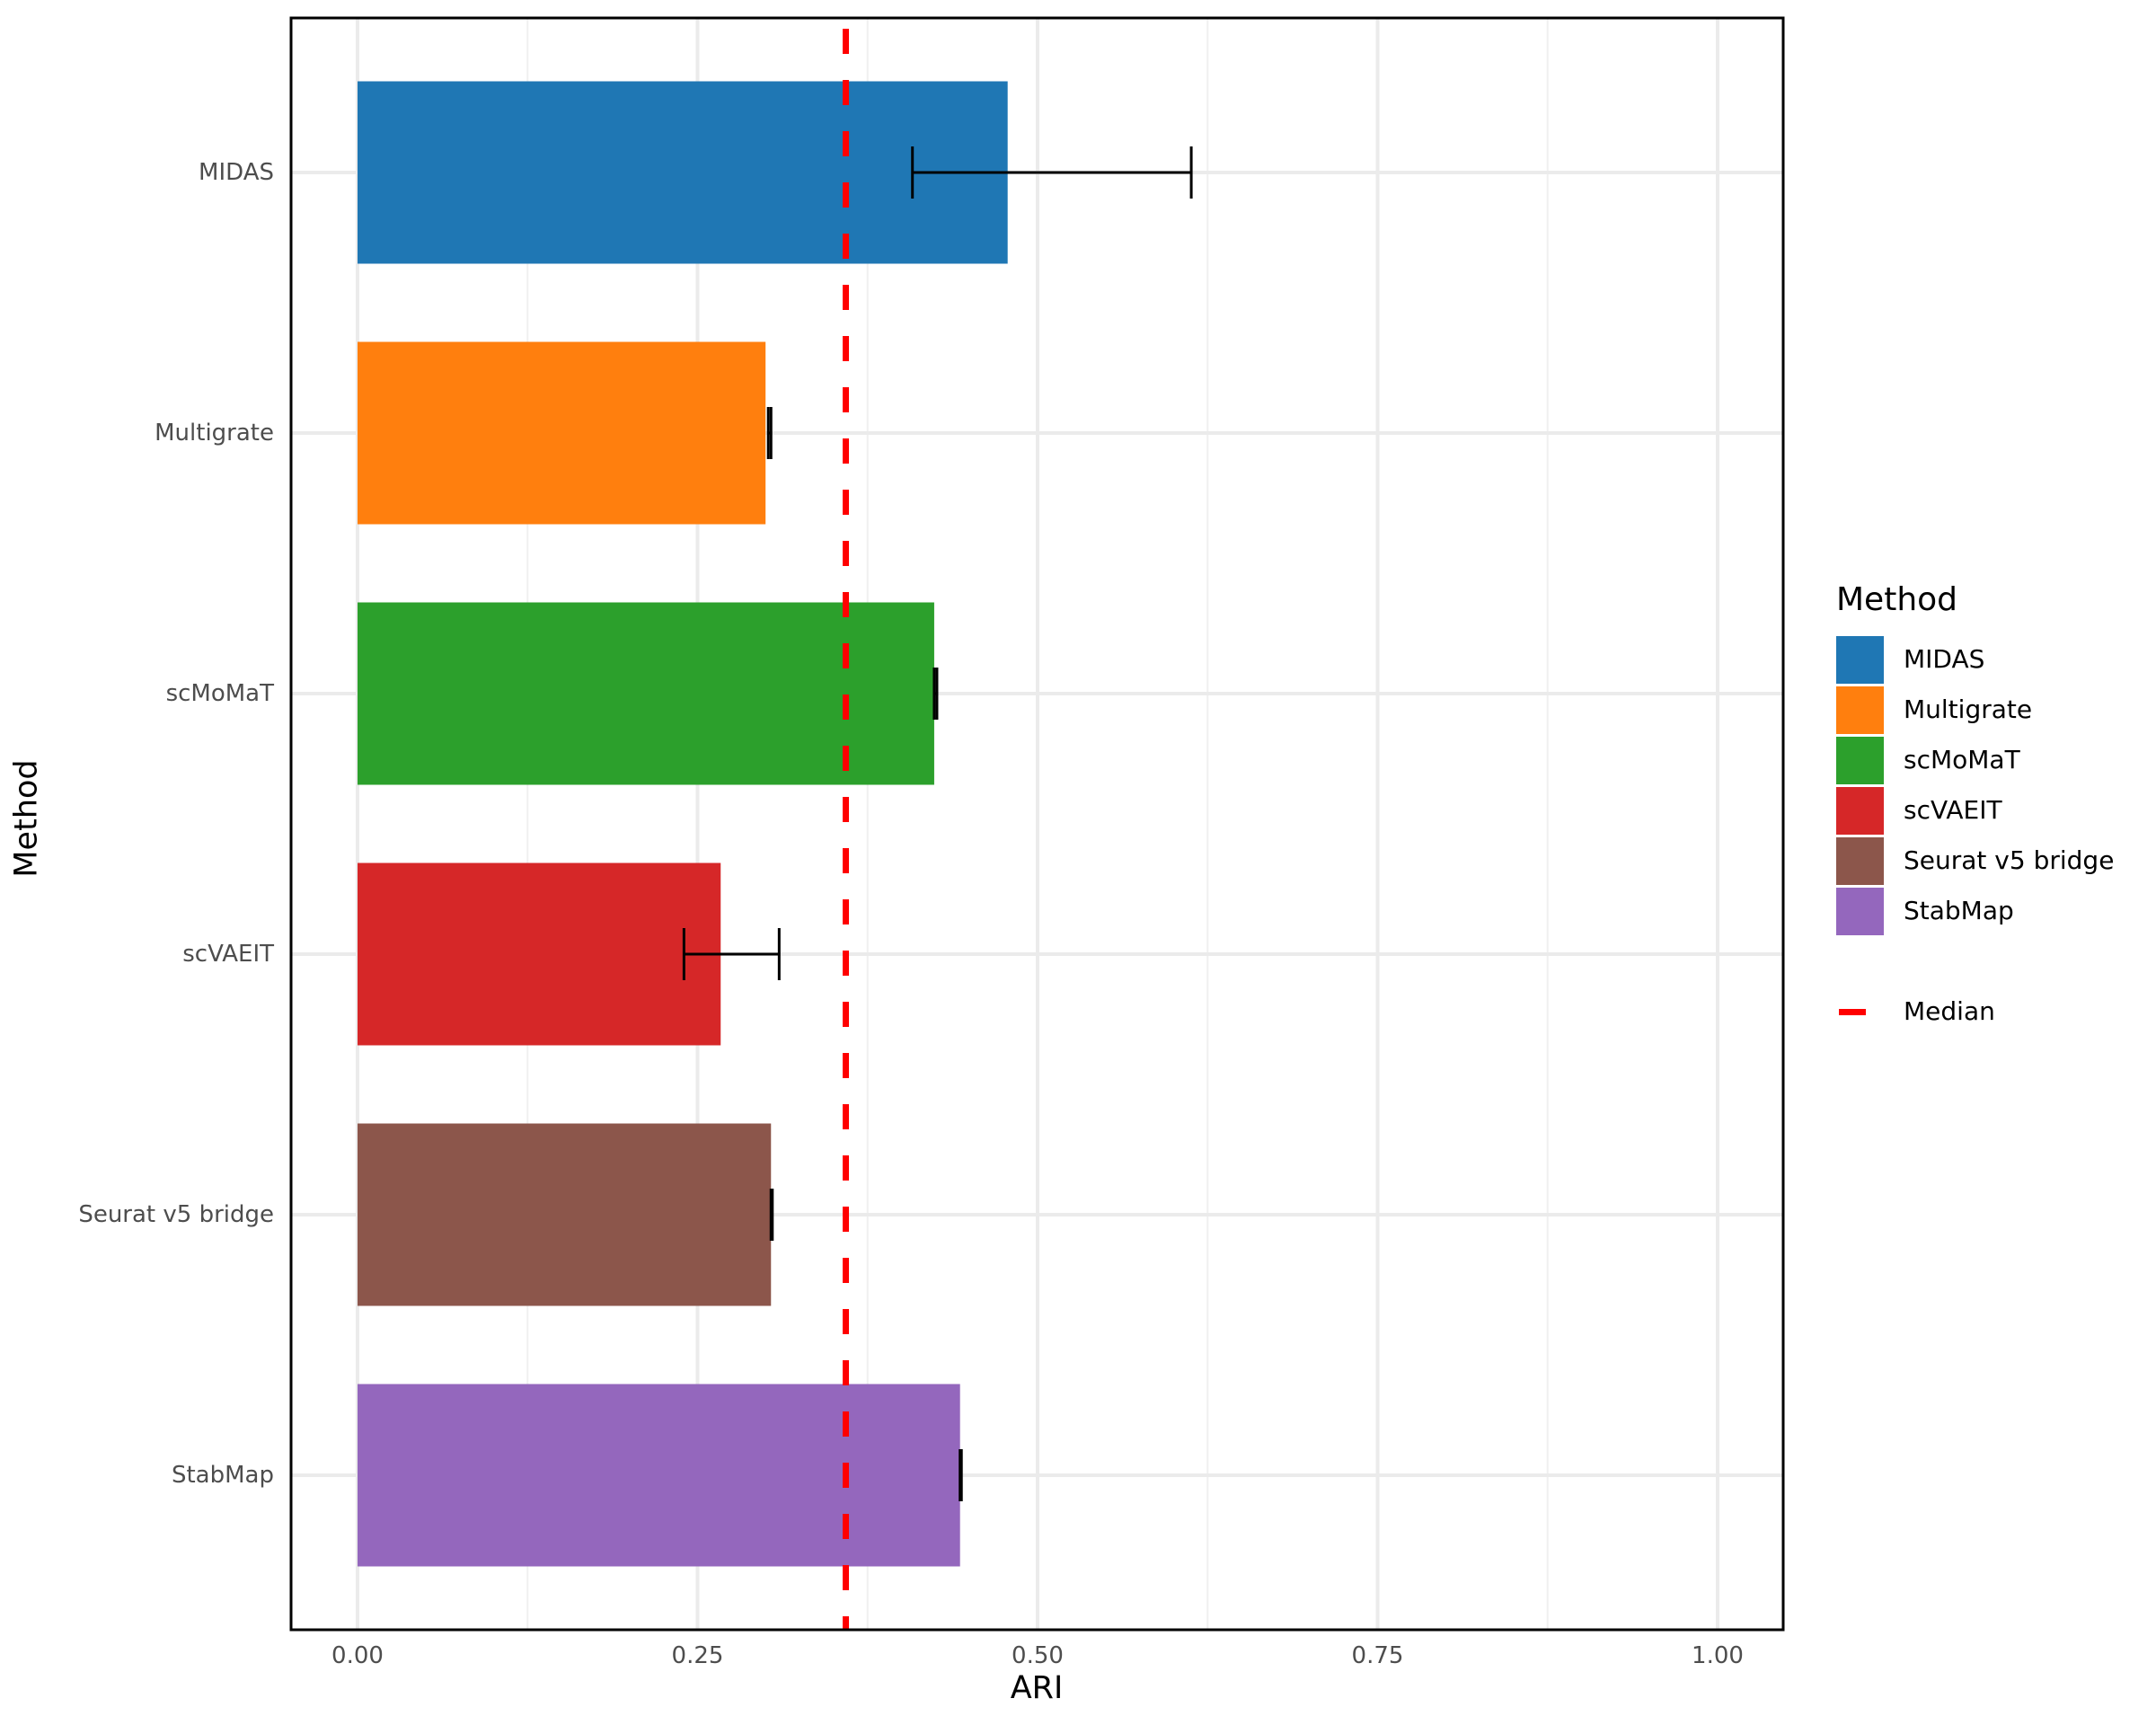  What do you see at coordinates (215, 433) in the screenshot?
I see `y-tick-label: Multigrate` at bounding box center [215, 433].